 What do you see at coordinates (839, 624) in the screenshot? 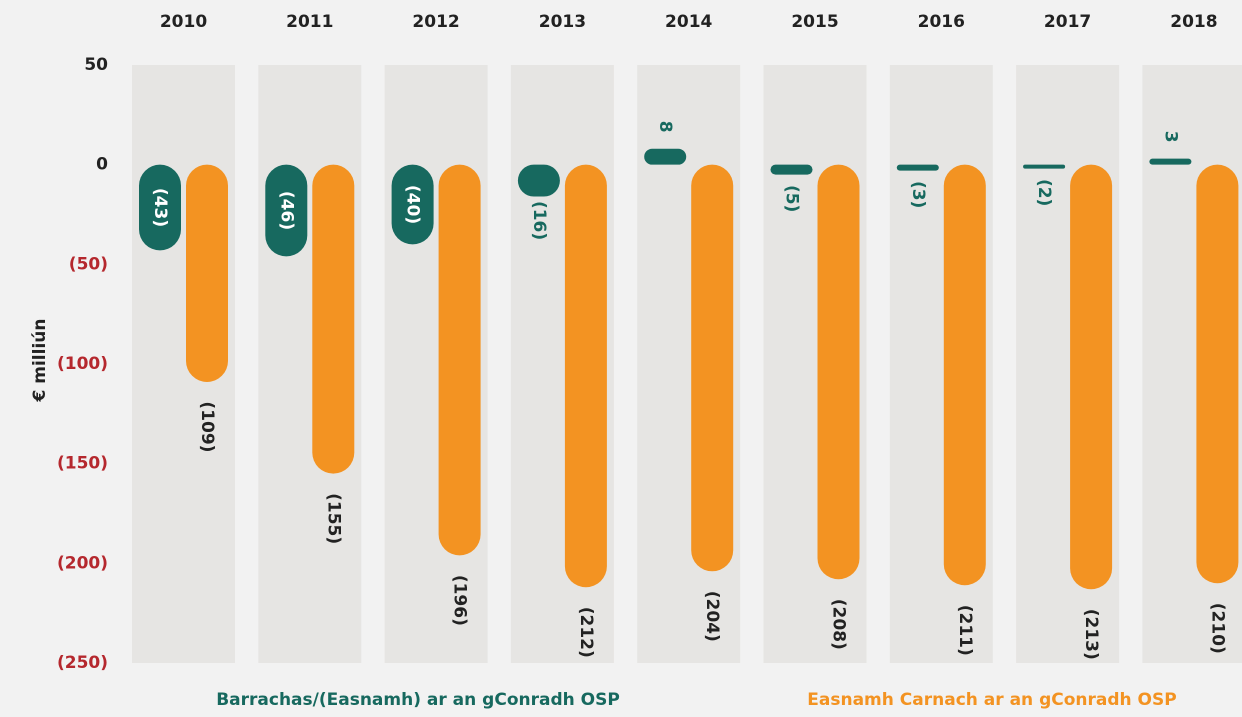
I see `data-label: (208)` at bounding box center [839, 624].